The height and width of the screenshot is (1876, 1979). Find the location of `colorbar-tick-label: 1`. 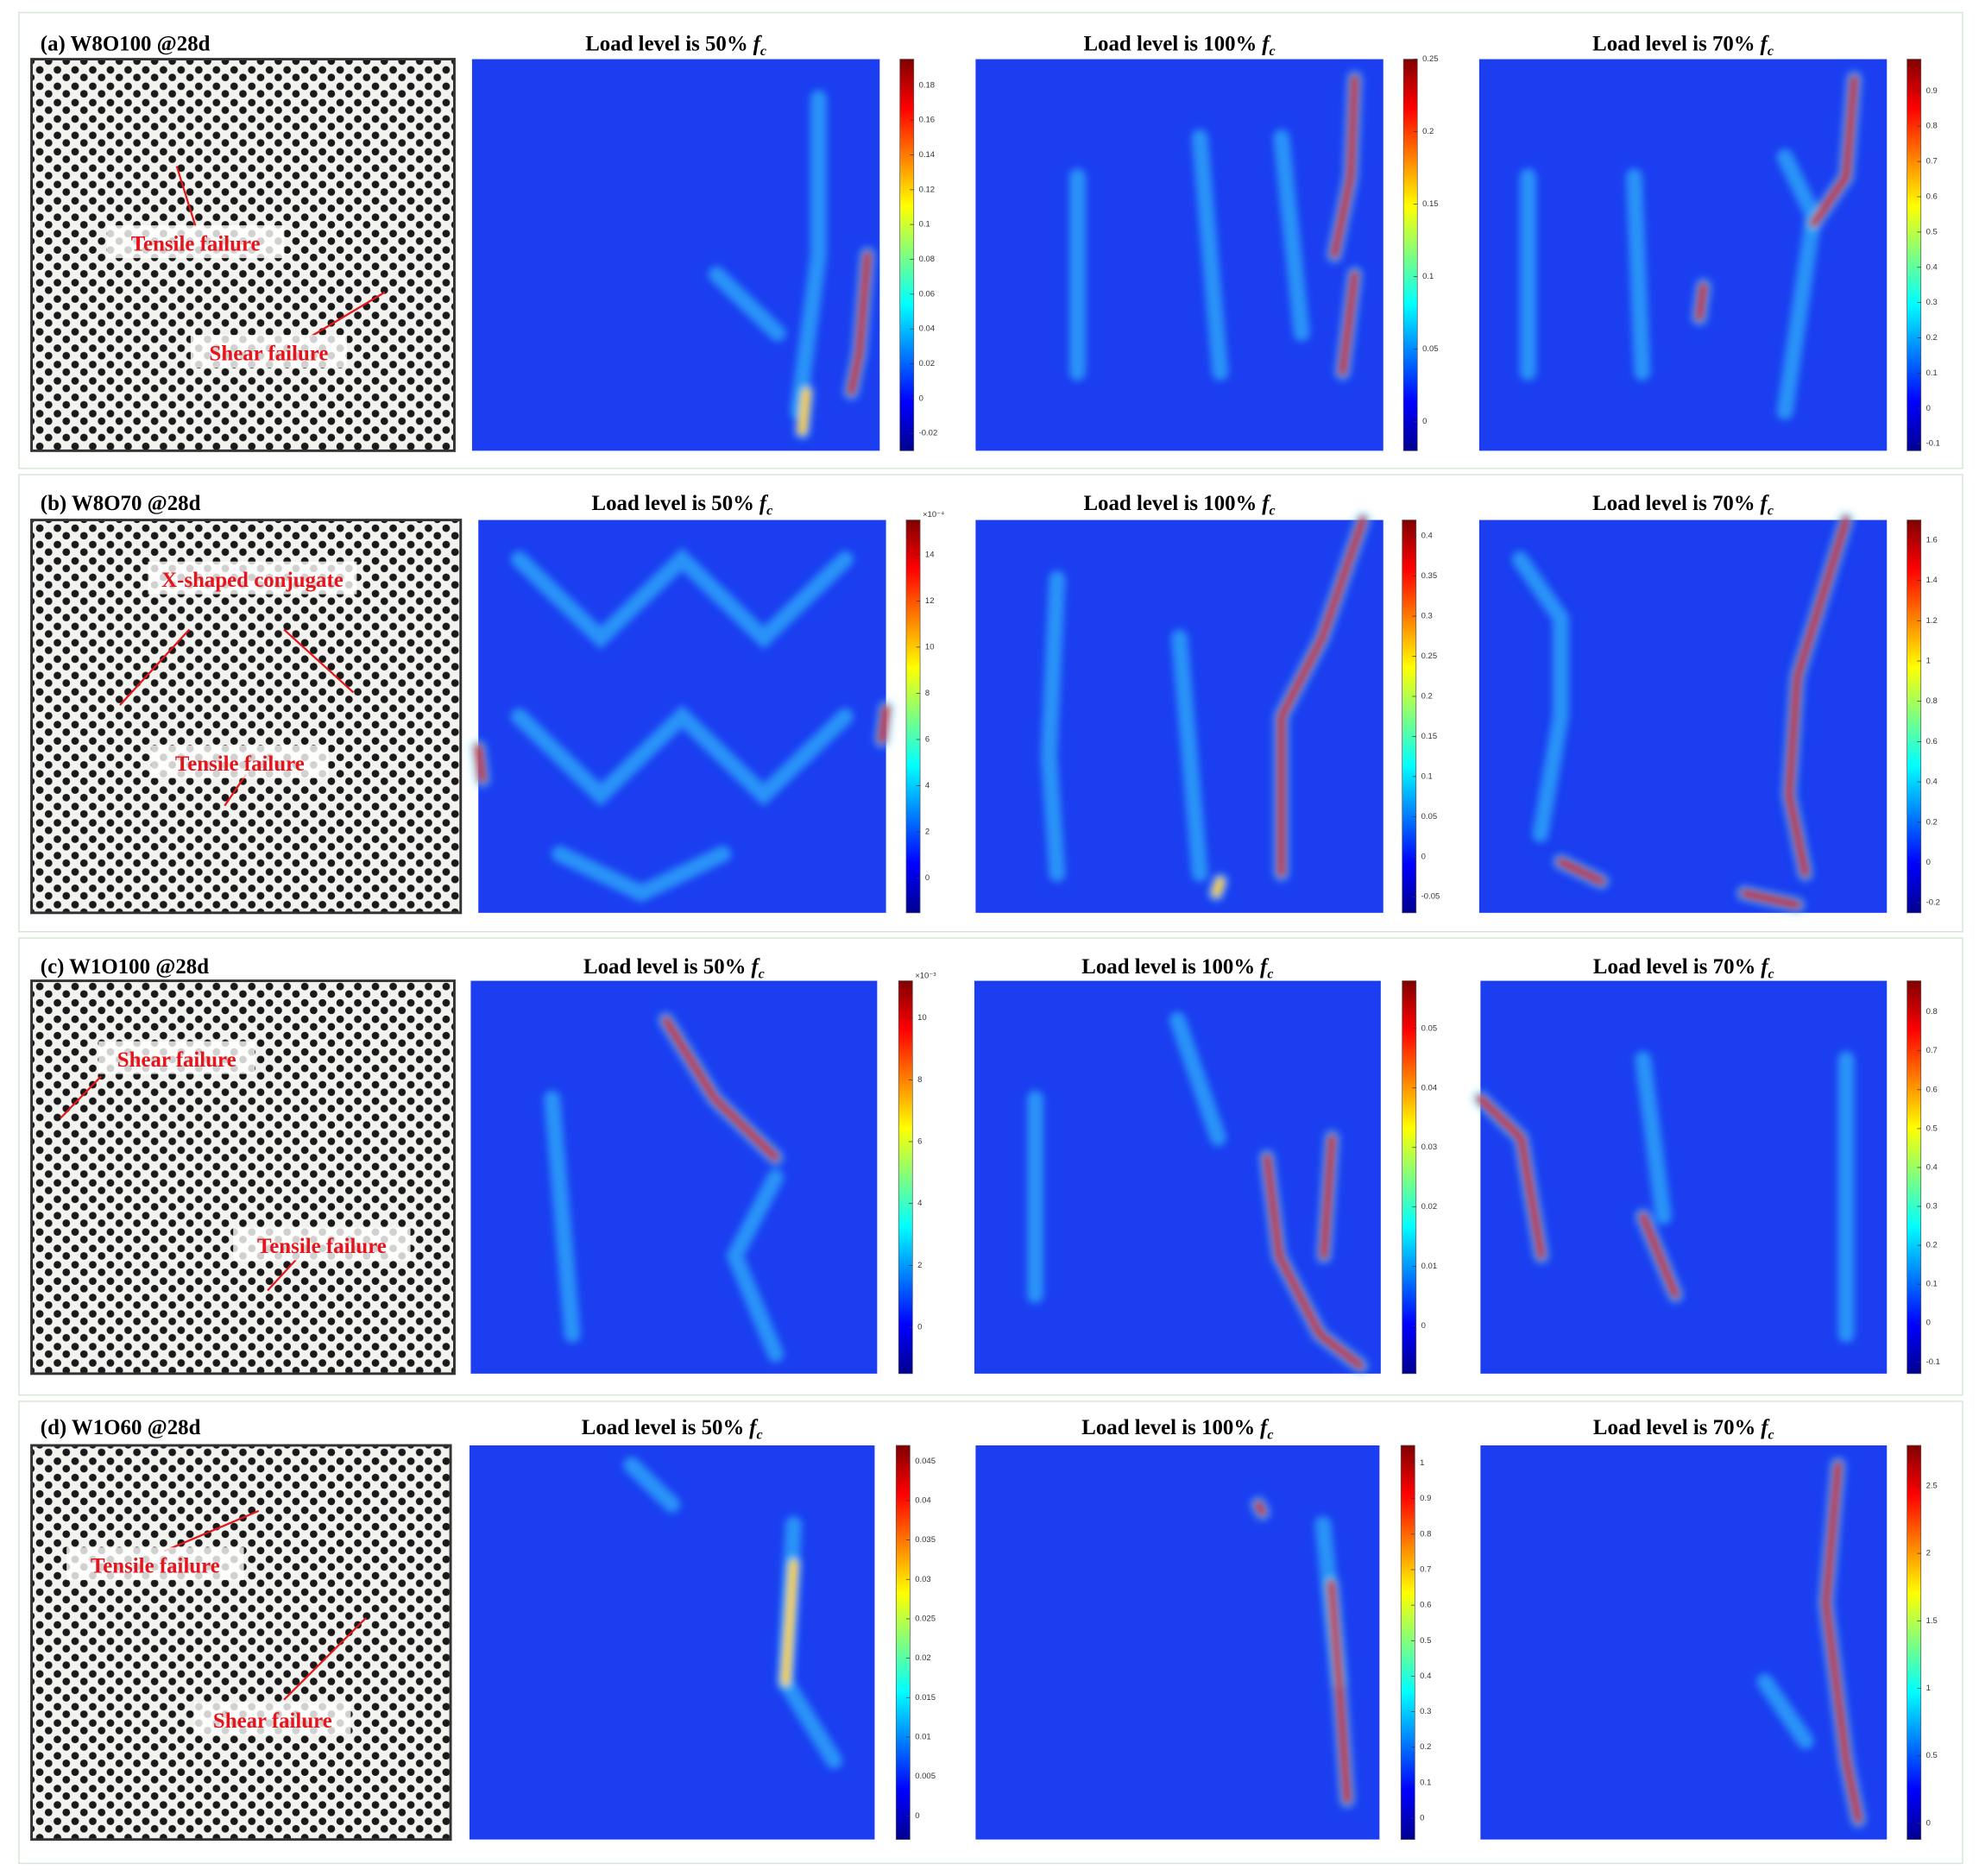

colorbar-tick-label: 1 is located at coordinates (1929, 661).